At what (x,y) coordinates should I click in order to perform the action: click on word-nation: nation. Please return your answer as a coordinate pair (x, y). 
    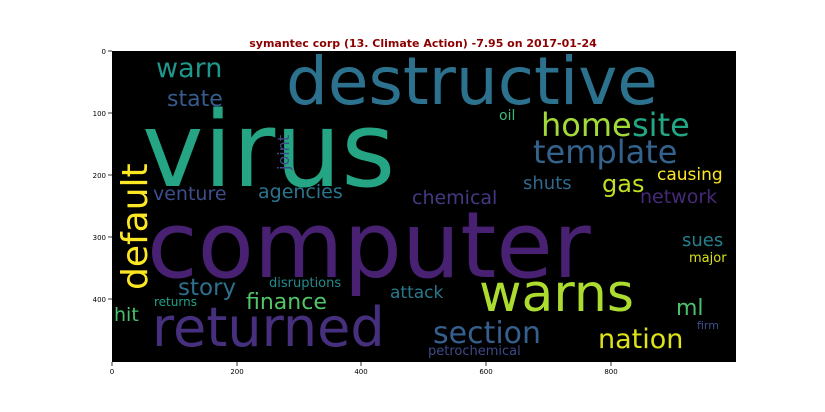
    Looking at the image, I should click on (640, 339).